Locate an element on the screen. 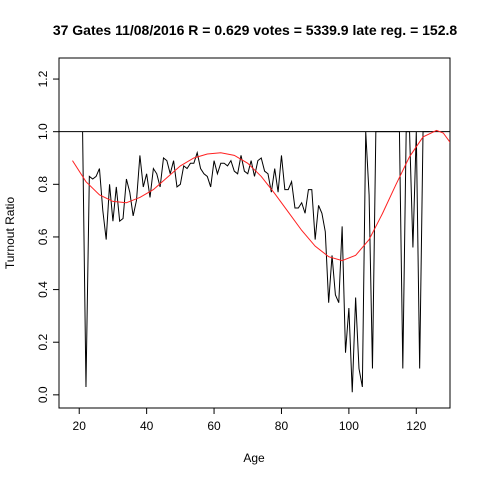 The height and width of the screenshot is (480, 480). x-tick-label: 40 is located at coordinates (147, 426).